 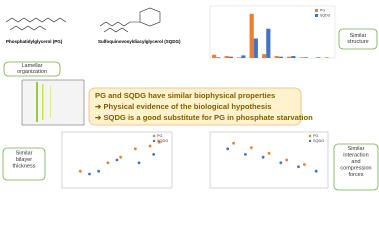 I want to click on summary-box, so click(x=195, y=106).